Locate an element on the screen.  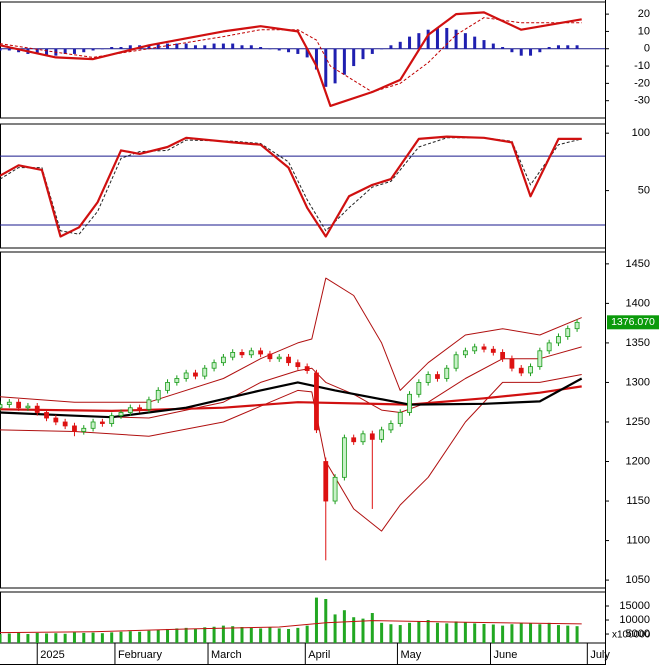
y-tick-label: 1150 is located at coordinates (638, 501).